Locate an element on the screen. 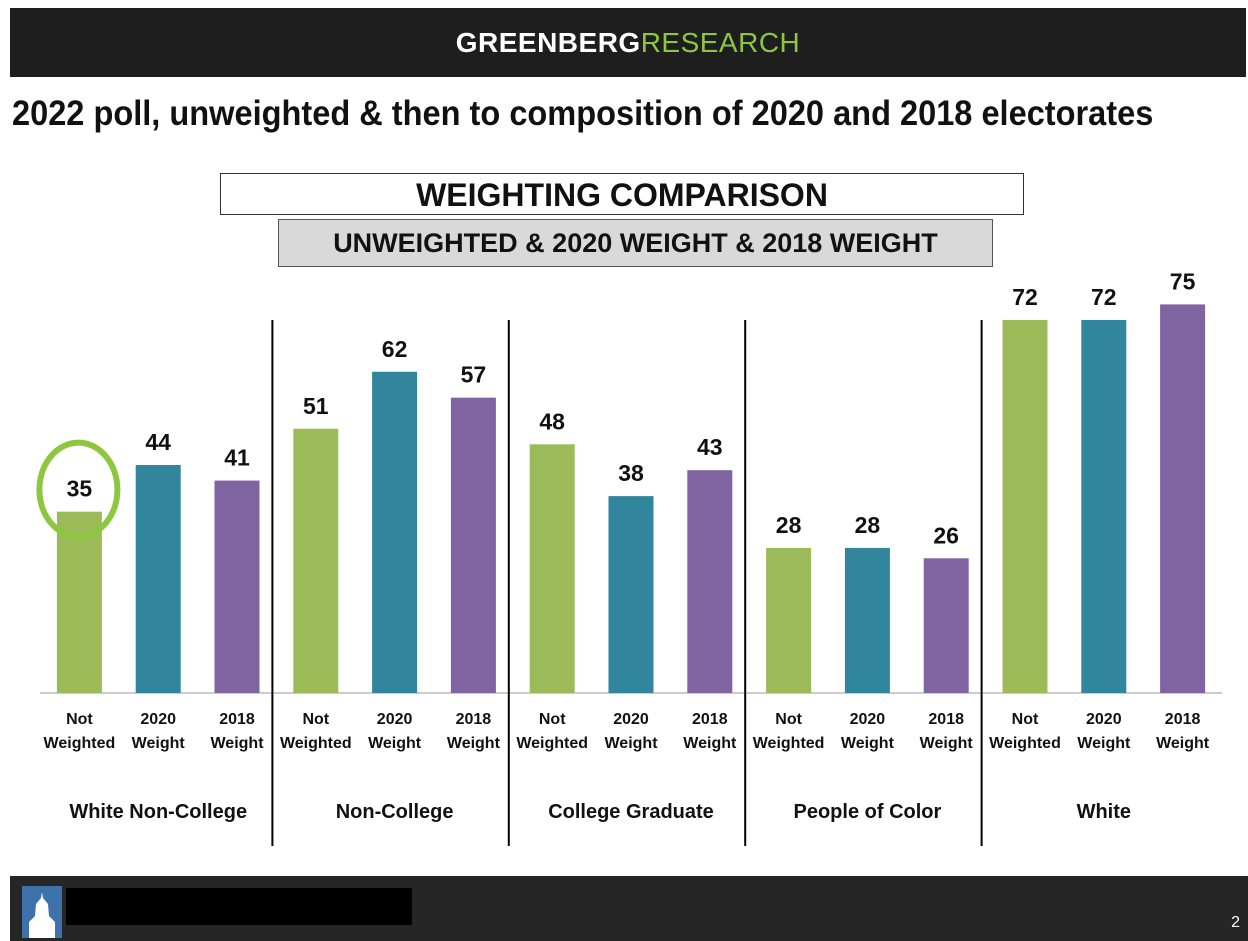 This screenshot has height=941, width=1248. page-number: 2 is located at coordinates (1235, 922).